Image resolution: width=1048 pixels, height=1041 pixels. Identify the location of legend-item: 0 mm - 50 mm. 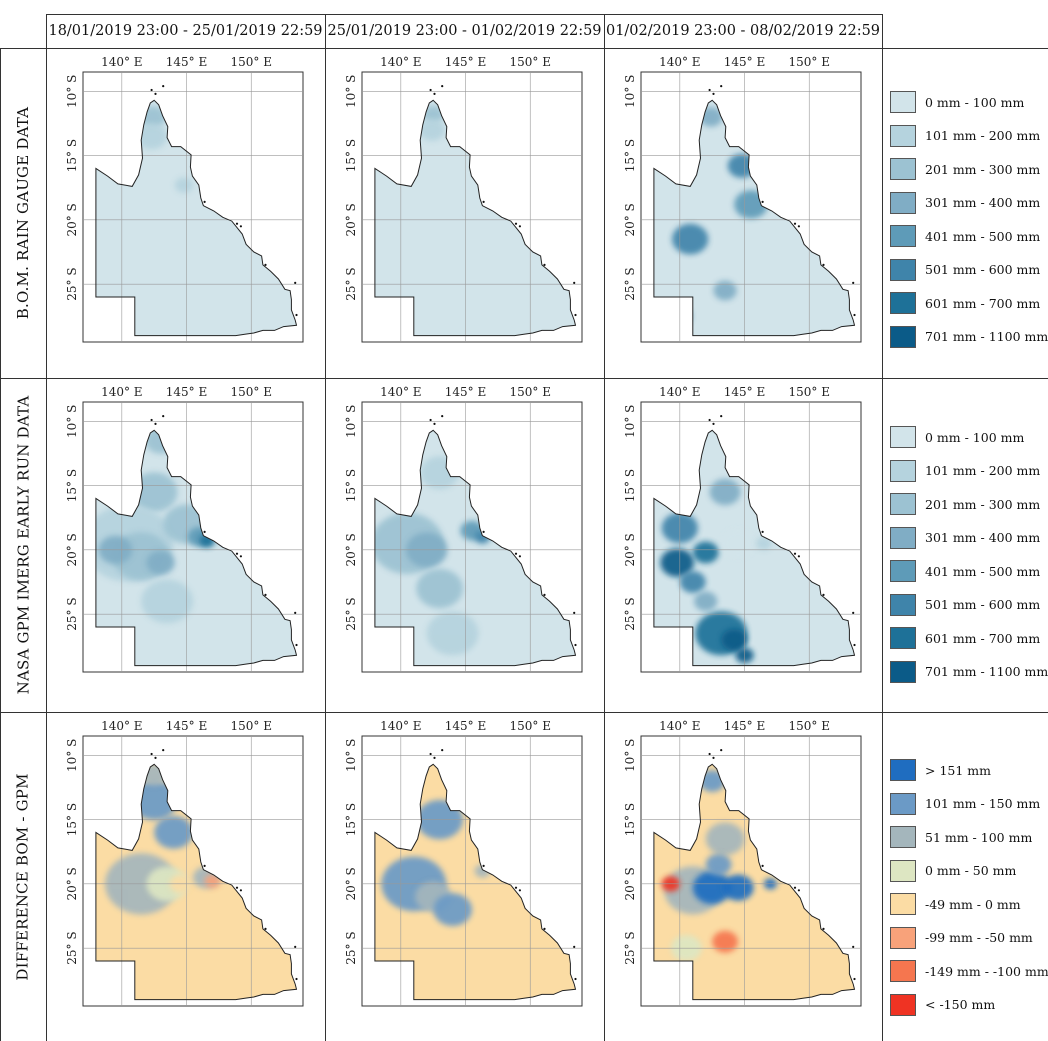
(953, 871).